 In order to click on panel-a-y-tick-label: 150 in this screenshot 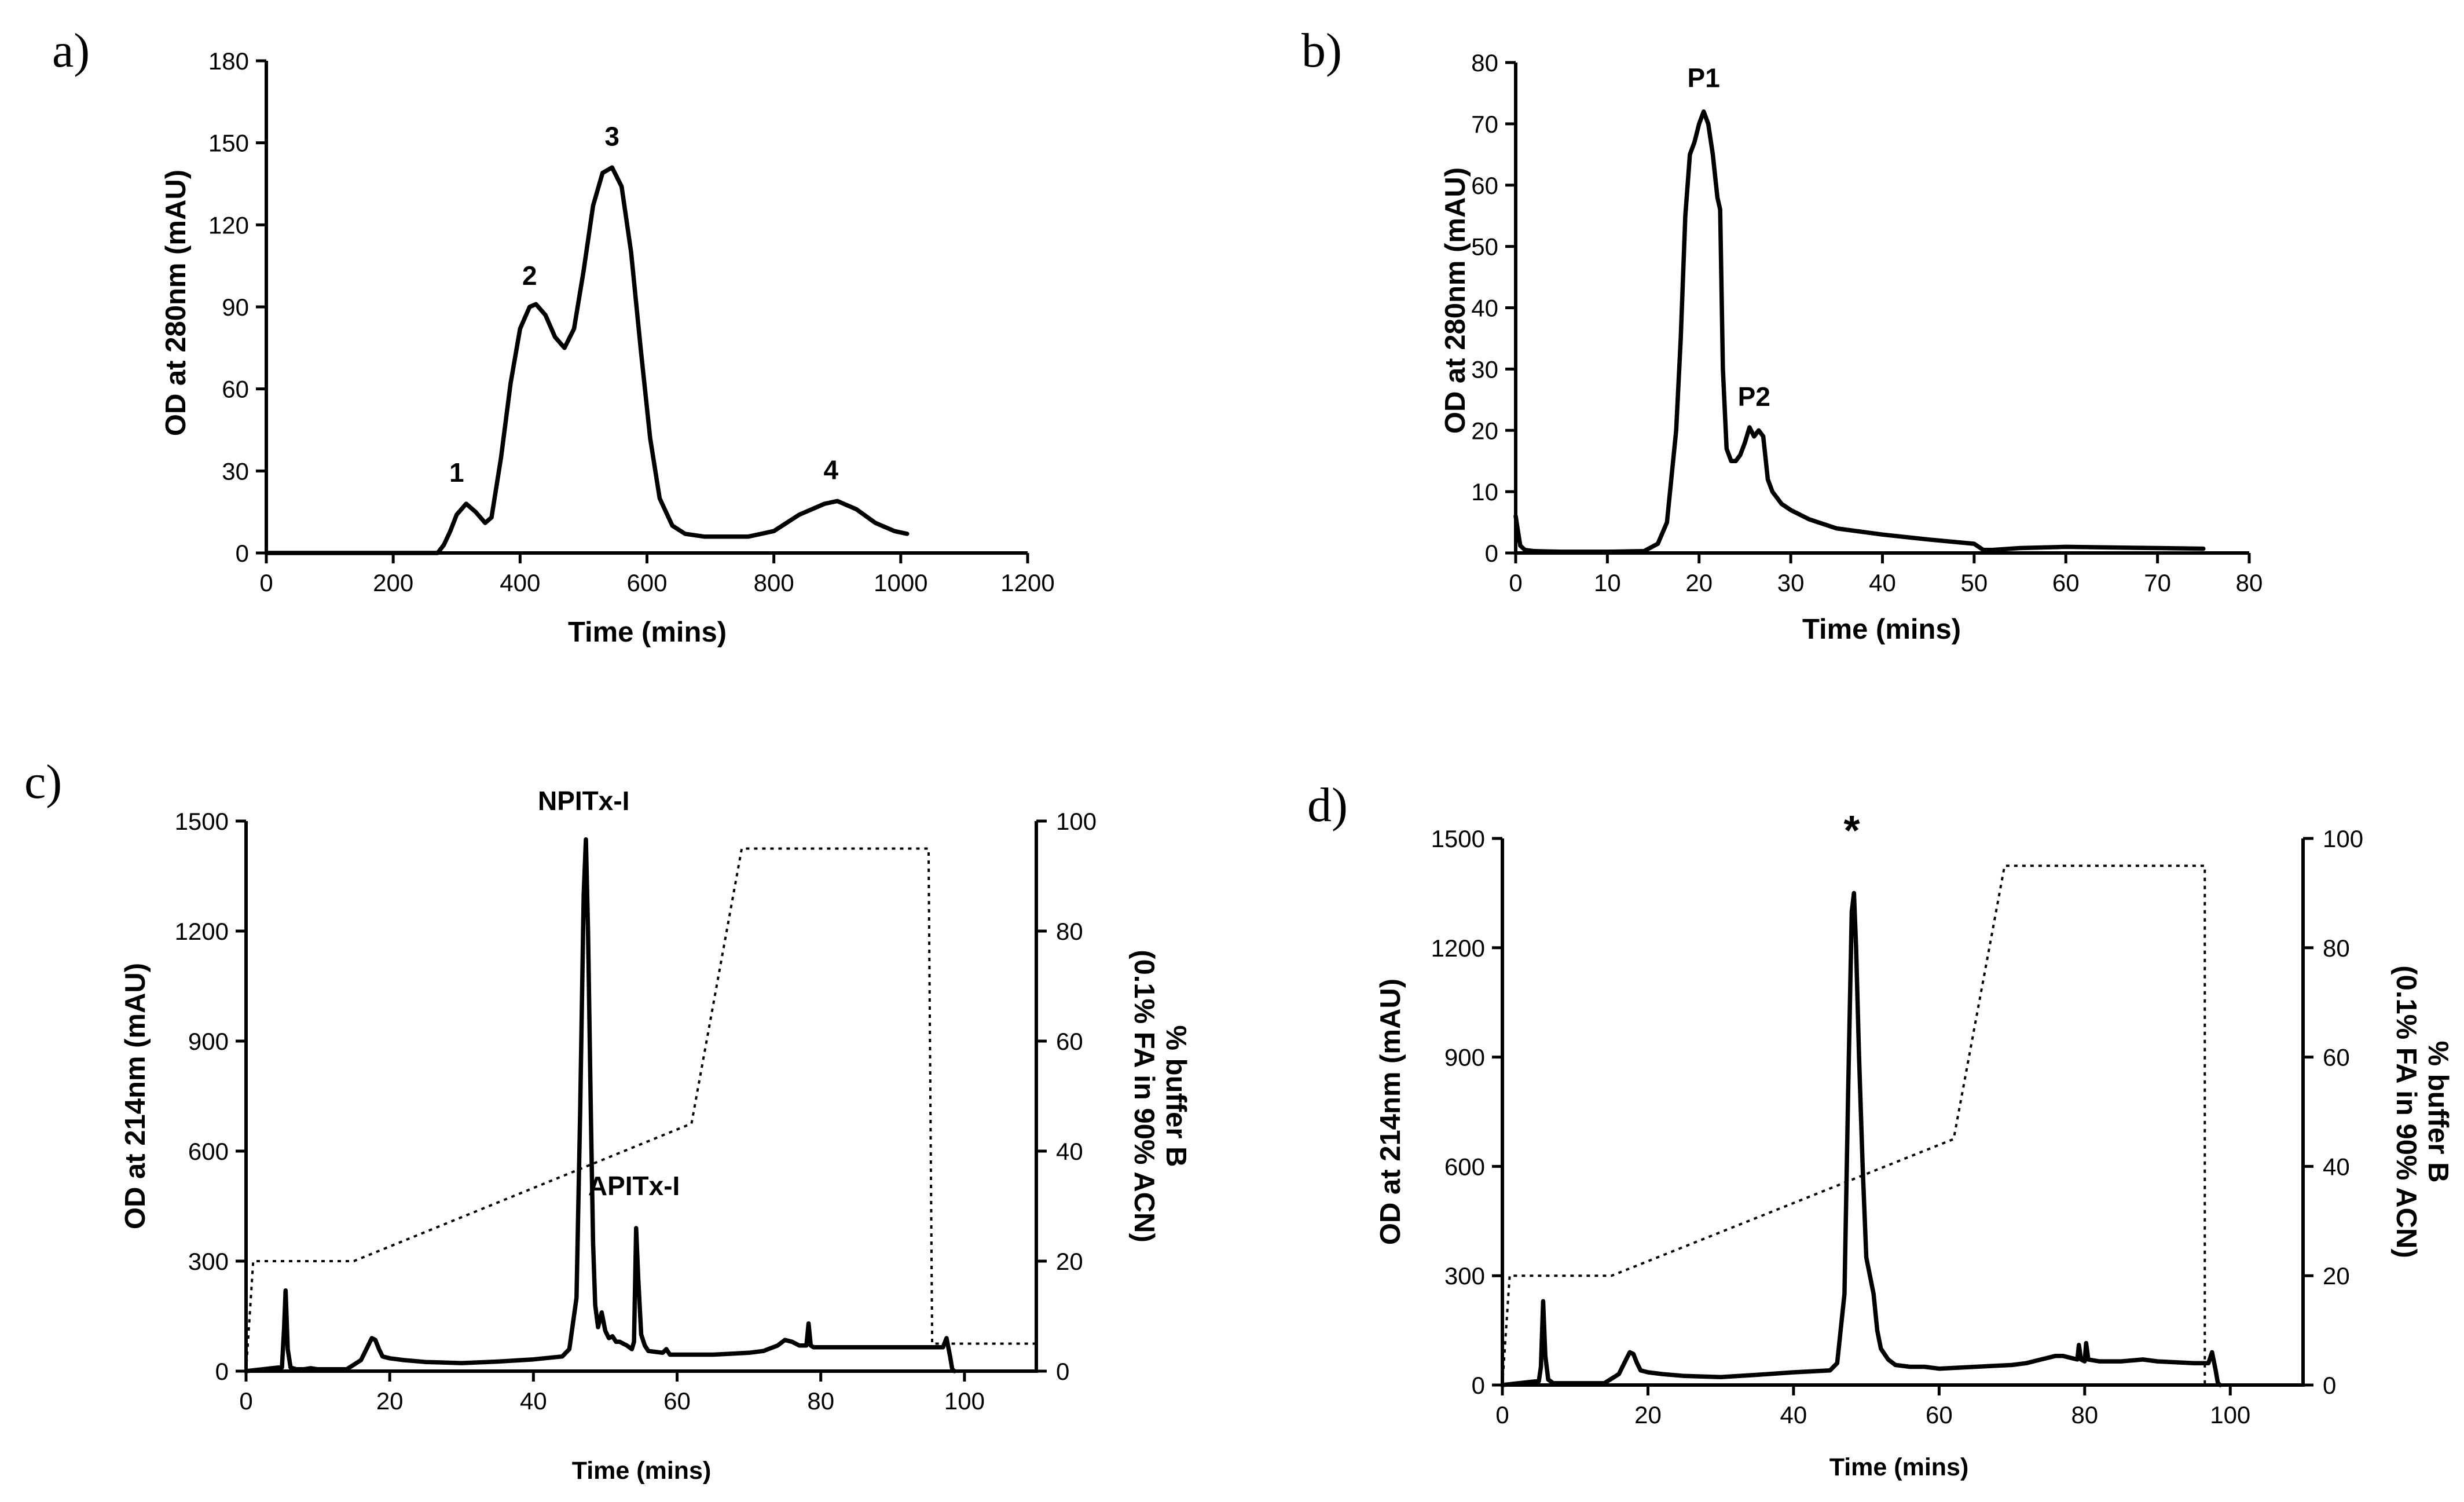, I will do `click(228, 143)`.